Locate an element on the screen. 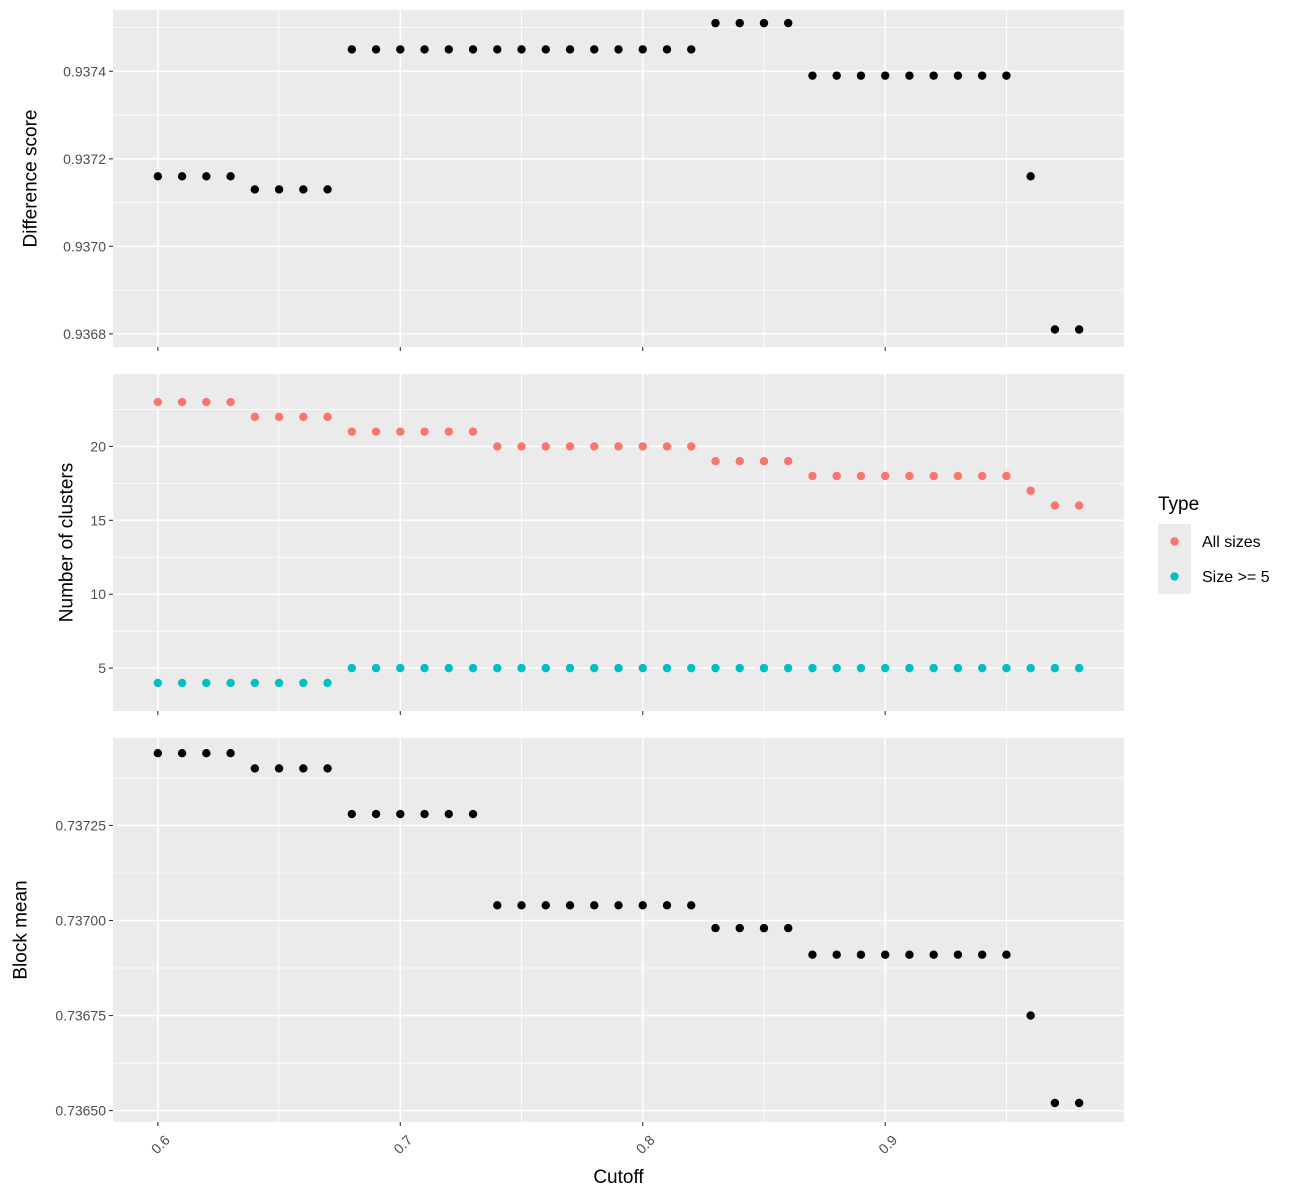  x-axis-title: Cutoff is located at coordinates (618, 1177).